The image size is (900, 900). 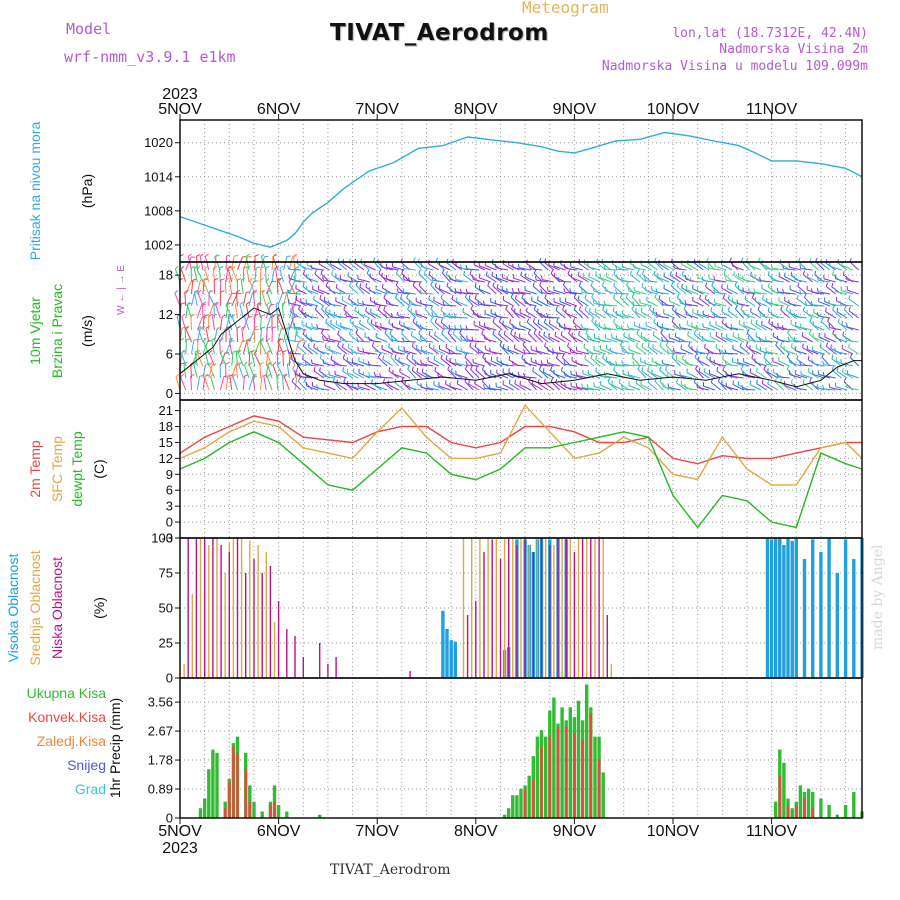 I want to click on precip-legend-item: Grad, so click(x=90, y=789).